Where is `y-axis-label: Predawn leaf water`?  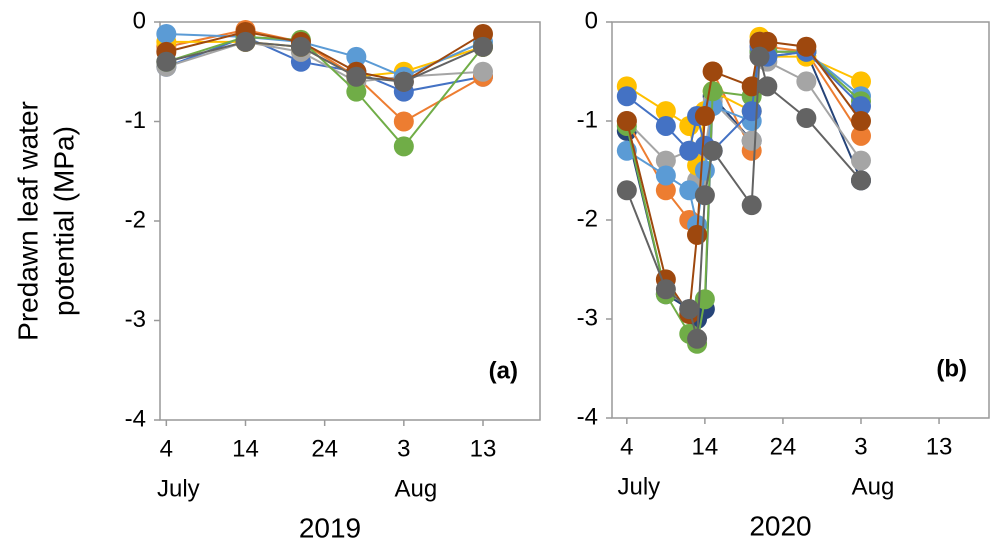 y-axis-label: Predawn leaf water is located at coordinates (27, 221).